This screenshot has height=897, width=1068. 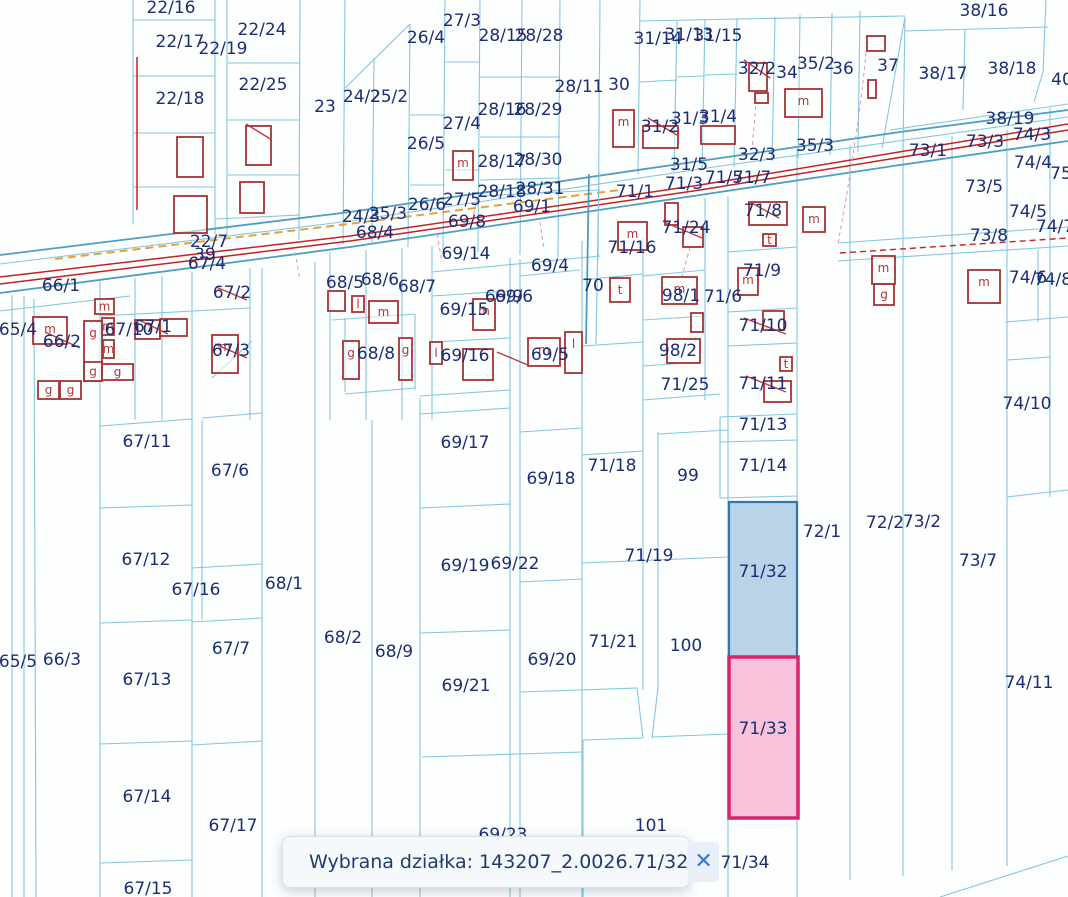 What do you see at coordinates (467, 222) in the screenshot?
I see `parcel-label-69-8: 69/8` at bounding box center [467, 222].